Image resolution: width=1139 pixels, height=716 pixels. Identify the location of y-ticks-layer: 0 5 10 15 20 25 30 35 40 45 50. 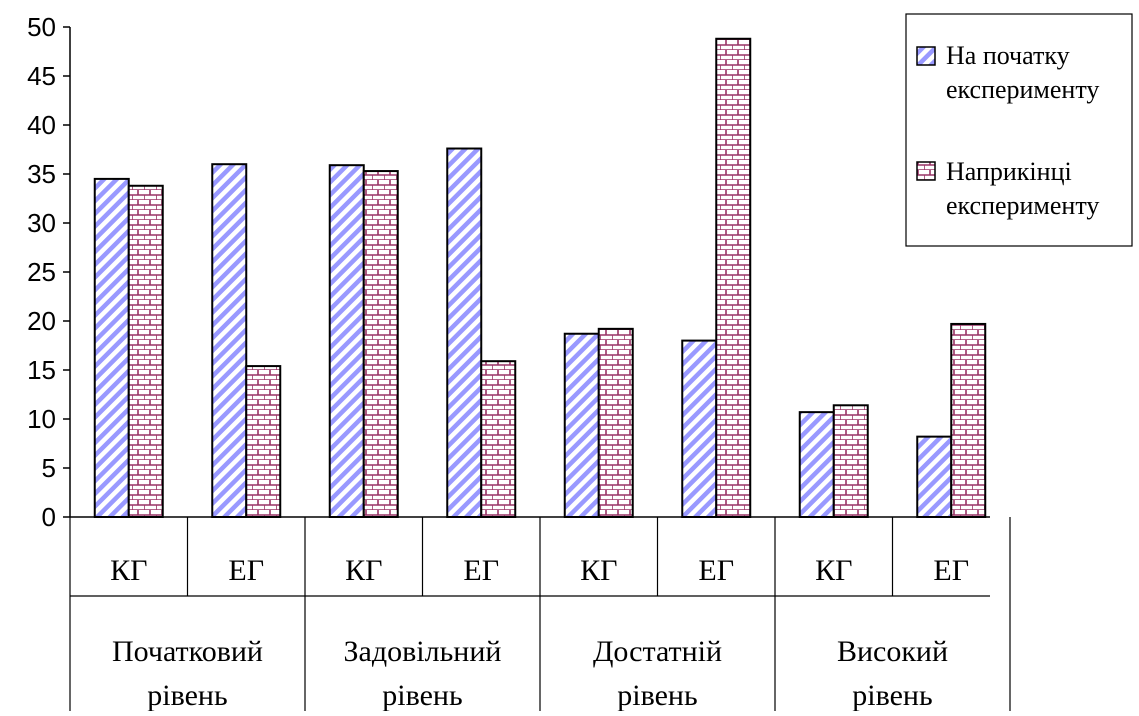
(48, 272).